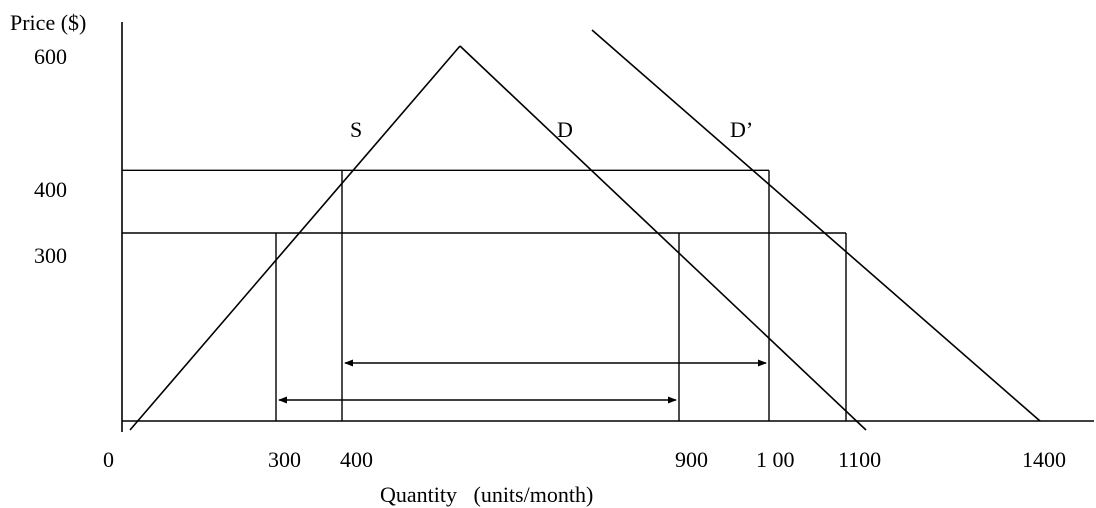 The image size is (1096, 508). Describe the element at coordinates (691, 459) in the screenshot. I see `x-tick-900: 900` at that location.